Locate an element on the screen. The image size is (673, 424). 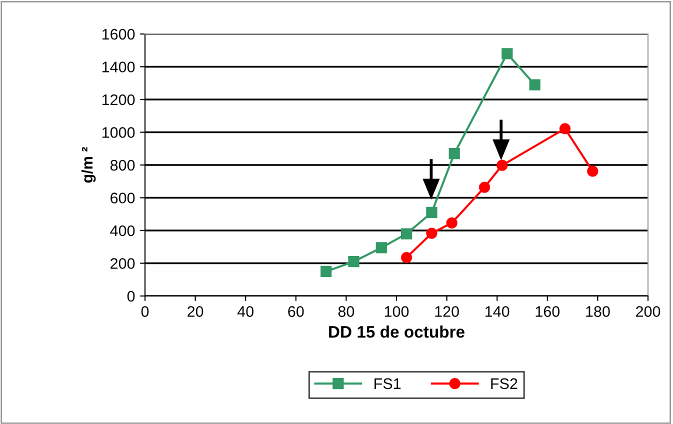
y-tick-label: 400 is located at coordinates (122, 230).